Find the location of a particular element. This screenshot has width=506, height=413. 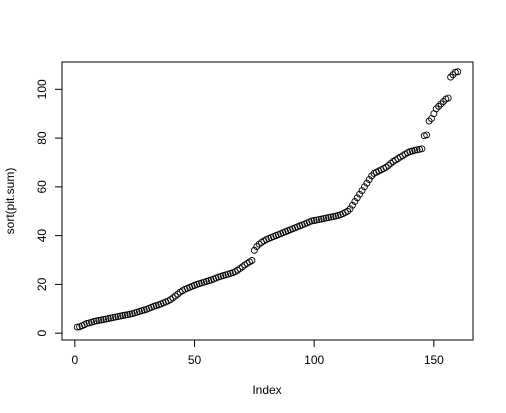

y-tick-label: 80 is located at coordinates (42, 138).